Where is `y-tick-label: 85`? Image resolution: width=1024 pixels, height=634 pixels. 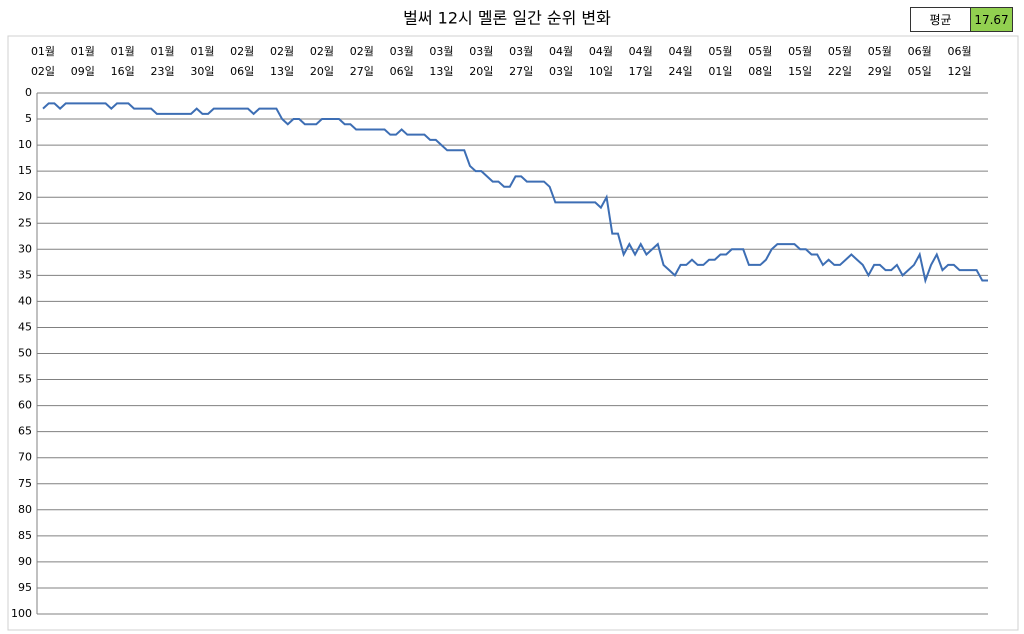
y-tick-label: 85 is located at coordinates (25, 535).